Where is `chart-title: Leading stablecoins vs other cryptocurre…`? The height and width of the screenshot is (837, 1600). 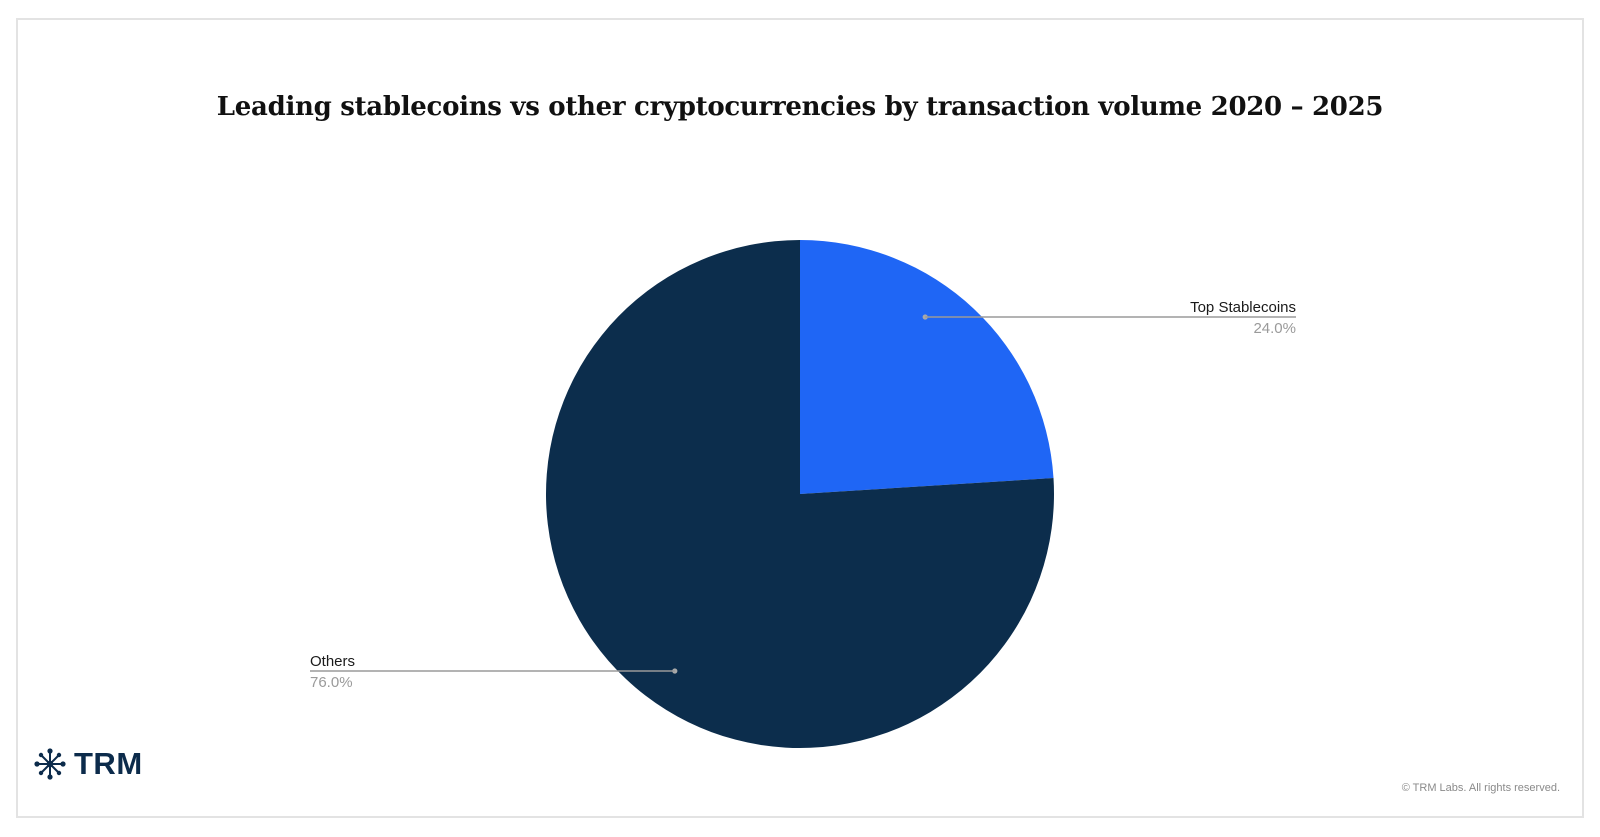
chart-title: Leading stablecoins vs other cryptocurre… is located at coordinates (800, 107).